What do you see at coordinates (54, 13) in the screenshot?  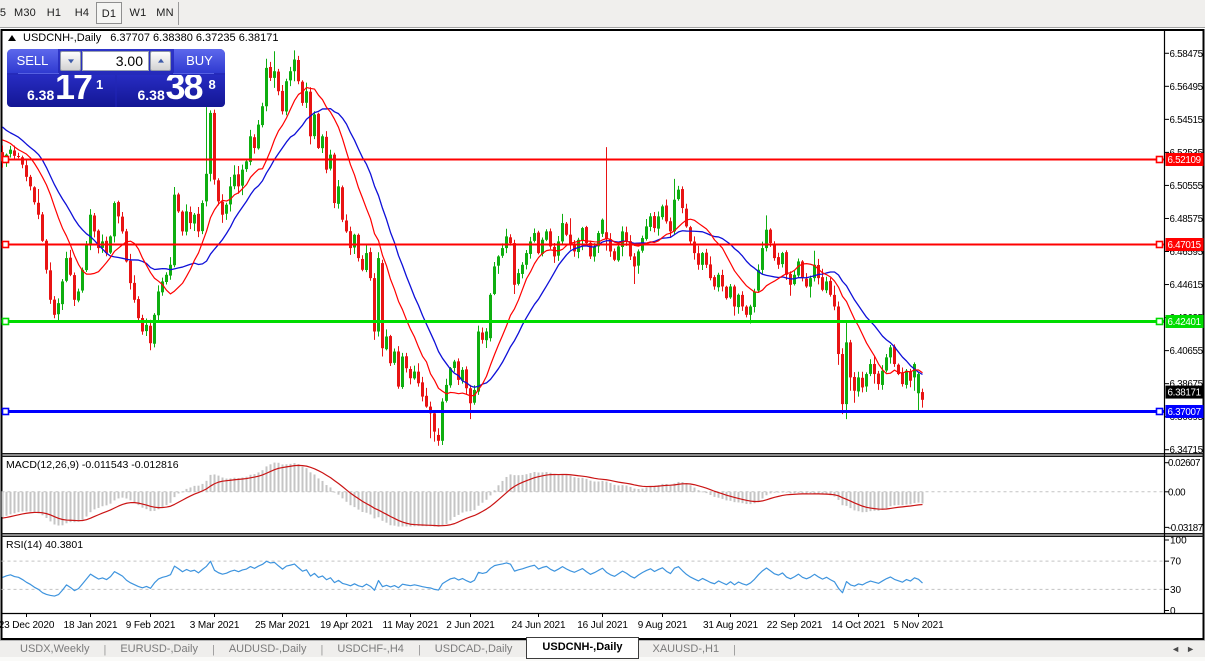 I see `timeframe-button-h1: H1` at bounding box center [54, 13].